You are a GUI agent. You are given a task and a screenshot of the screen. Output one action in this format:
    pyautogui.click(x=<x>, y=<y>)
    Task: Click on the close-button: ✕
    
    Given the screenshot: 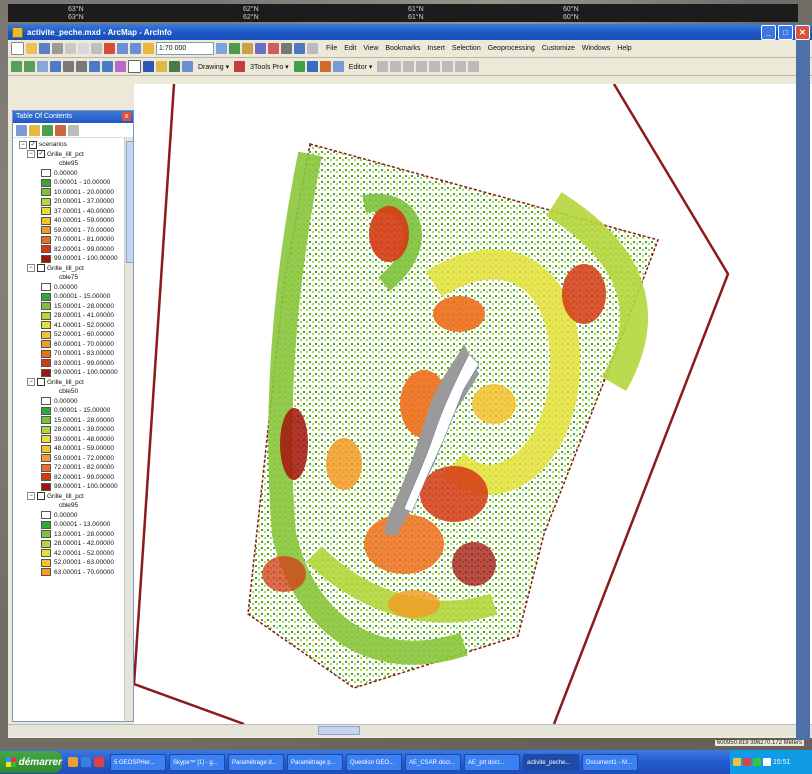 What is the action you would take?
    pyautogui.click(x=802, y=32)
    